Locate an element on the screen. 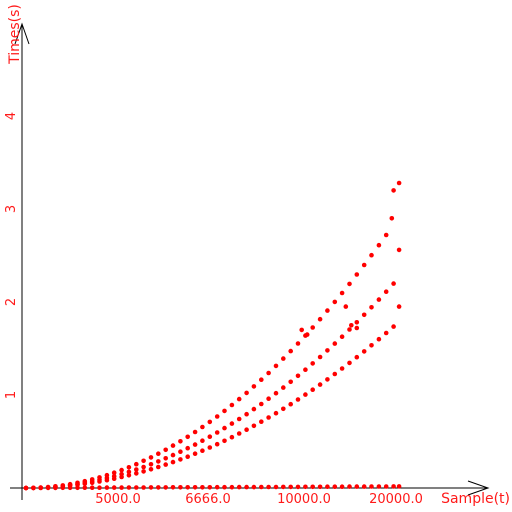 The image size is (512, 512). x-axis-arrow-icon is located at coordinates (478, 488).